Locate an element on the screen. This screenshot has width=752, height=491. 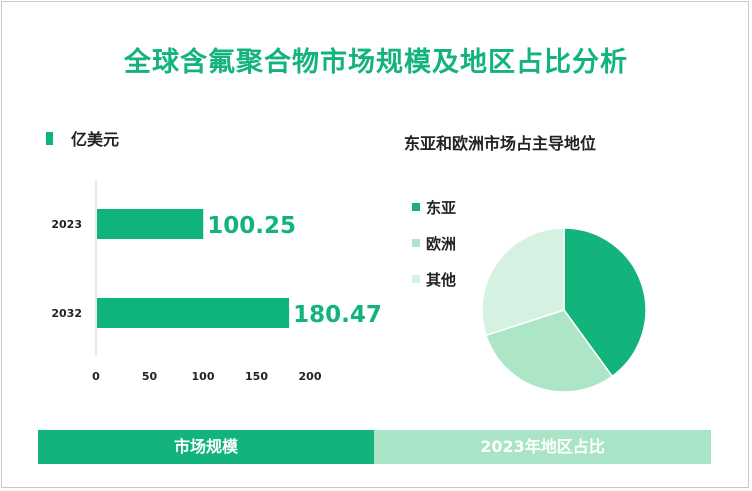
legend-label: 其他 is located at coordinates (441, 280).